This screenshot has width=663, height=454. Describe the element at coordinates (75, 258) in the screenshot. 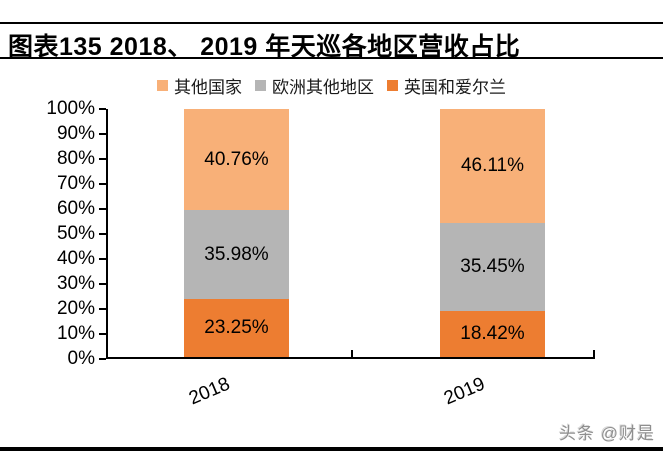

I see `y-tick-label: 40%` at that location.